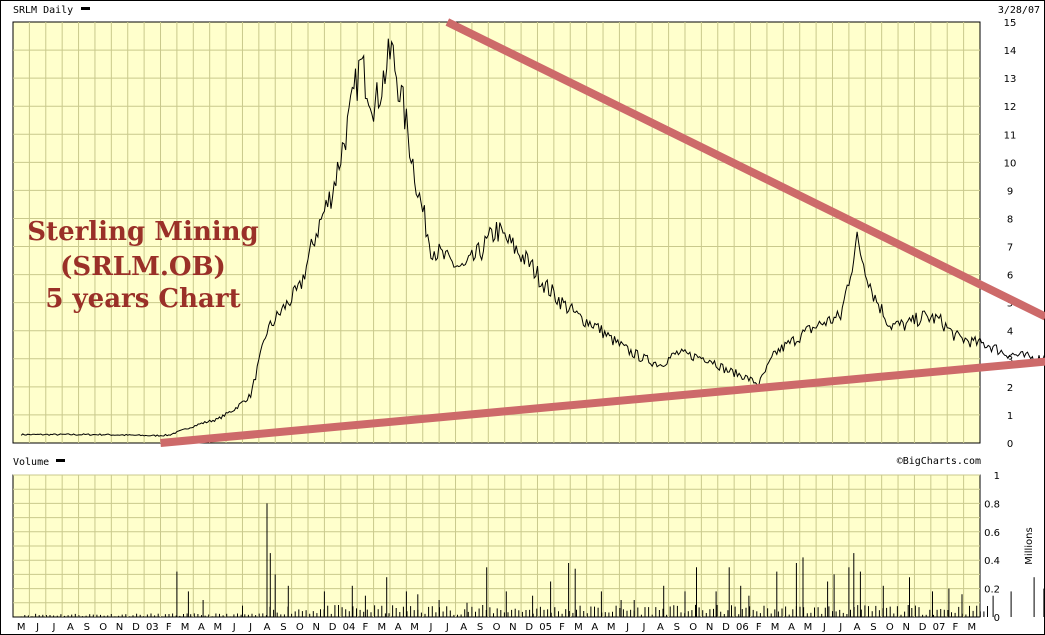  What do you see at coordinates (939, 627) in the screenshot?
I see `x-tick-label: 07` at bounding box center [939, 627].